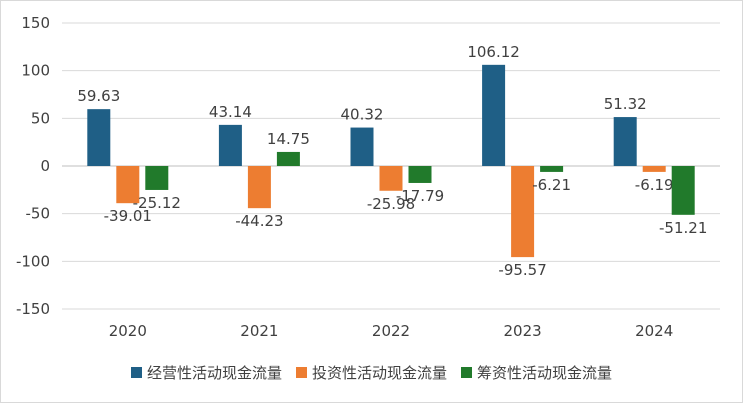  What do you see at coordinates (40, 118) in the screenshot?
I see `y-tick-label: 50` at bounding box center [40, 118].